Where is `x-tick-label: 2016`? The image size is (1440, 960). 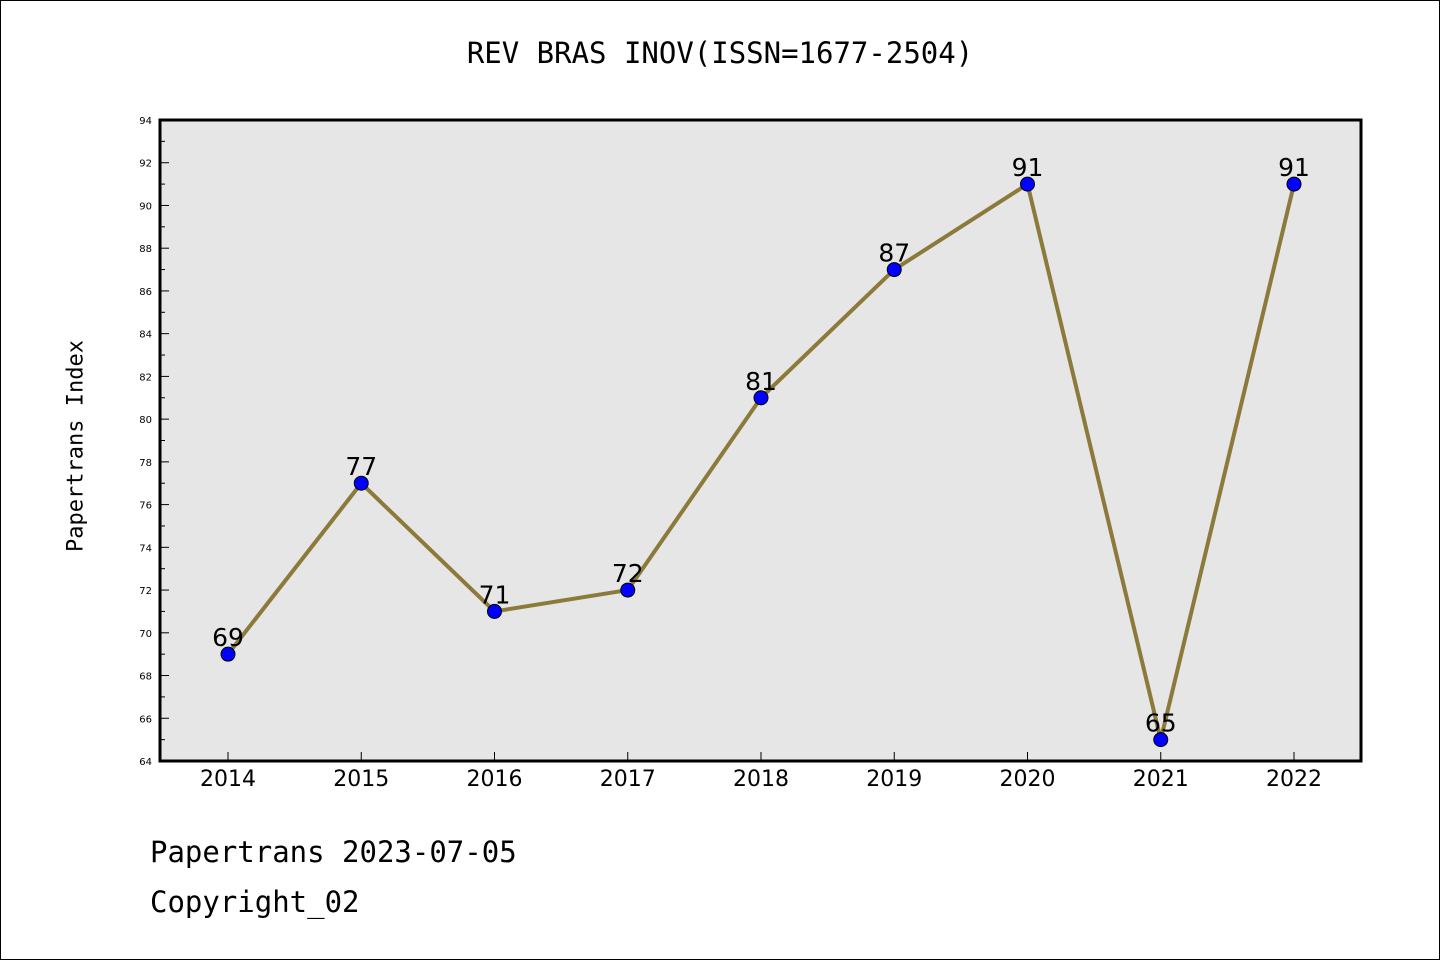 x-tick-label: 2016 is located at coordinates (495, 779).